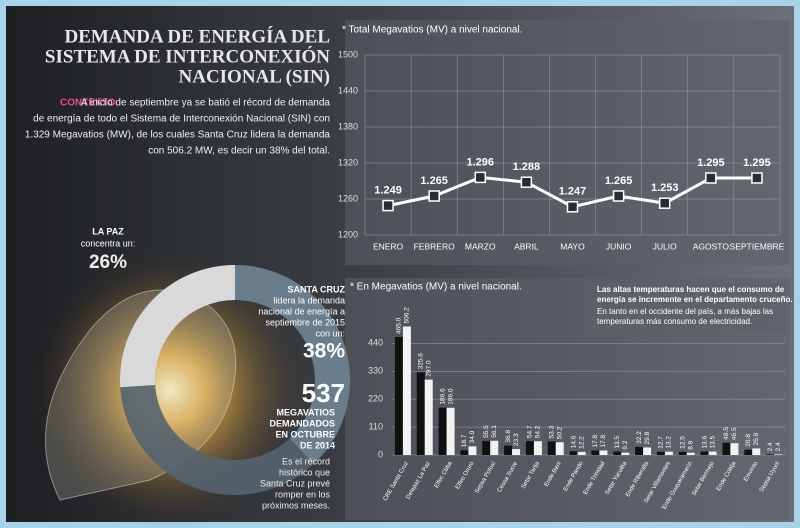 The width and height of the screenshot is (800, 528). What do you see at coordinates (639, 437) in the screenshot?
I see `value-label: 32.2` at bounding box center [639, 437].